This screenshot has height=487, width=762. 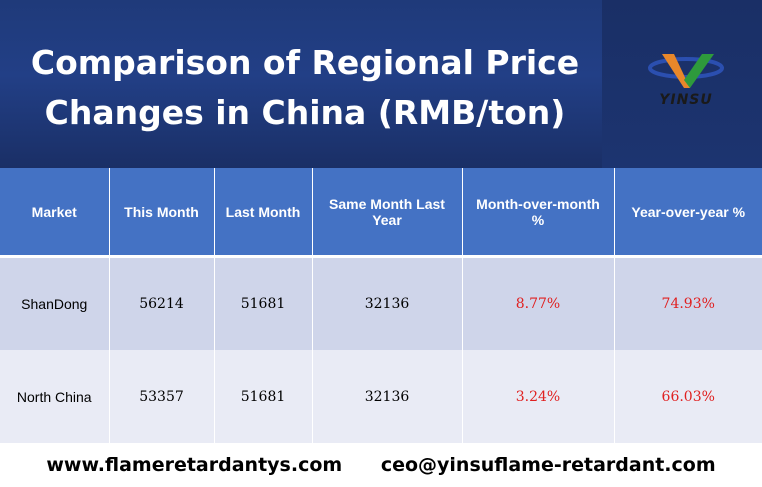 I want to click on cell-market: North China, so click(x=54, y=396).